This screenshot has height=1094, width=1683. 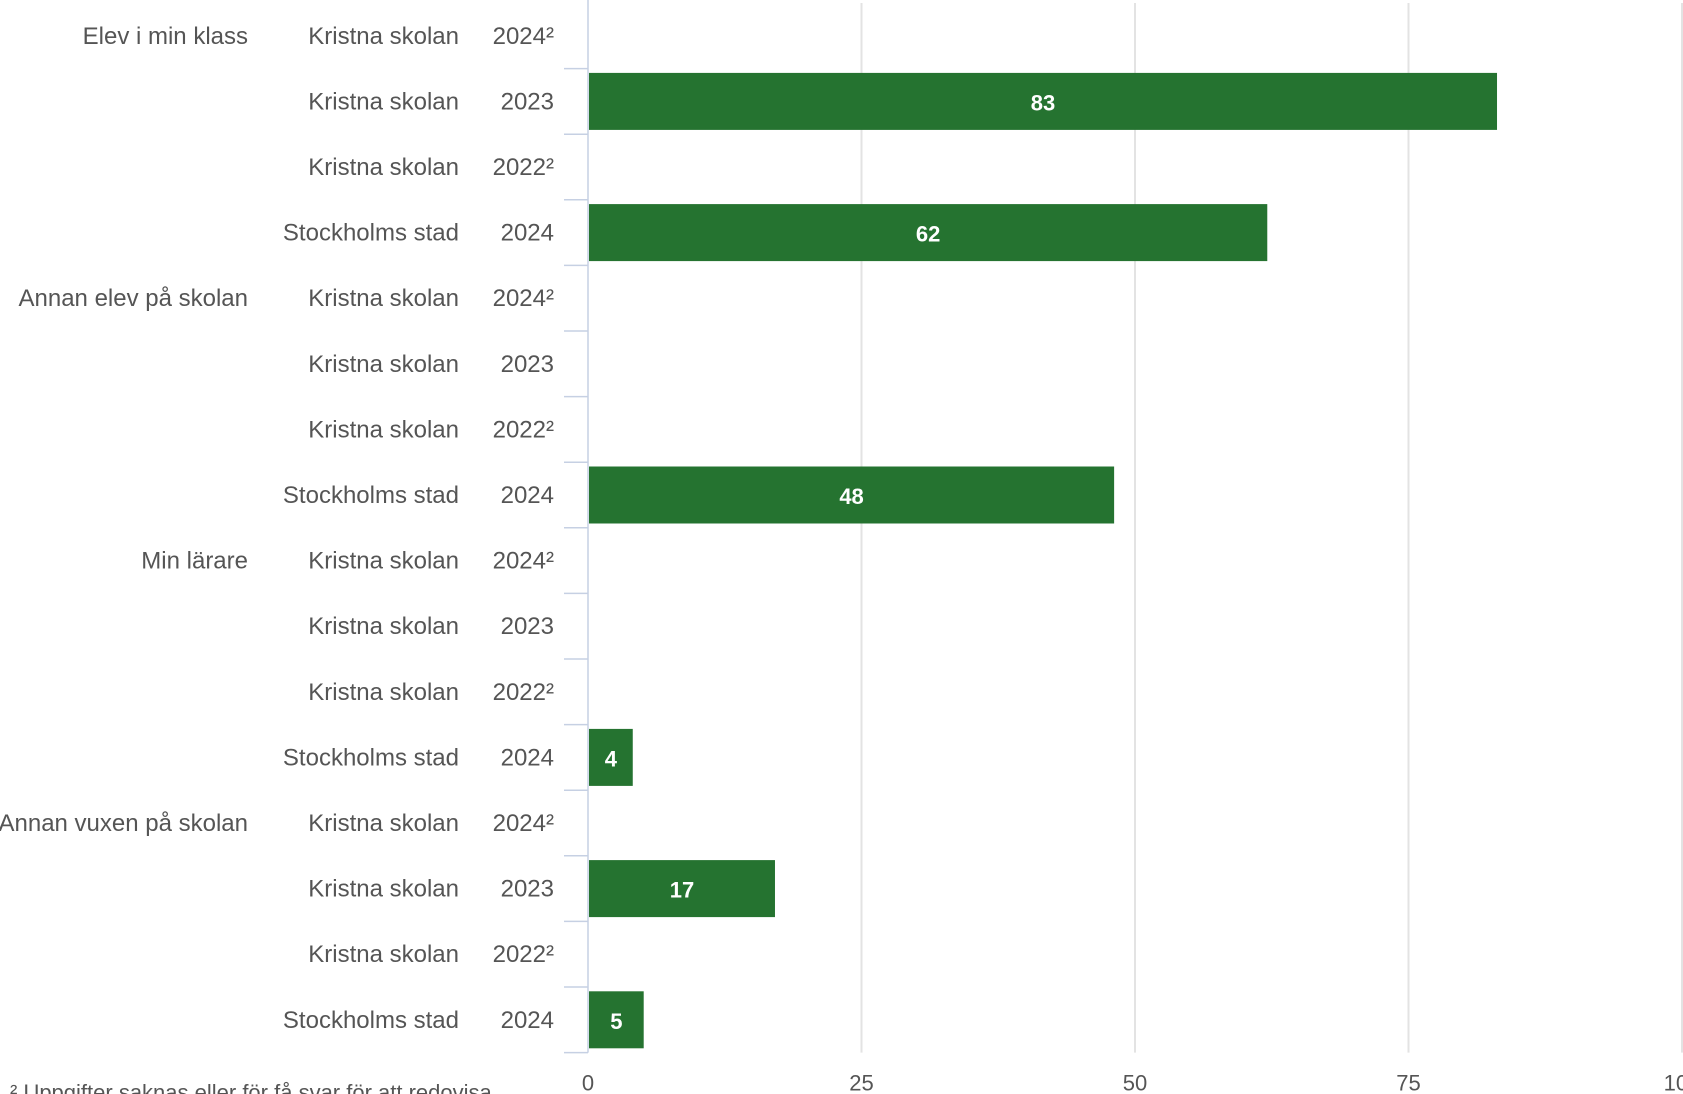 I want to click on x-axis-ticks: 0 25 50 75 100, so click(x=1132, y=1081).